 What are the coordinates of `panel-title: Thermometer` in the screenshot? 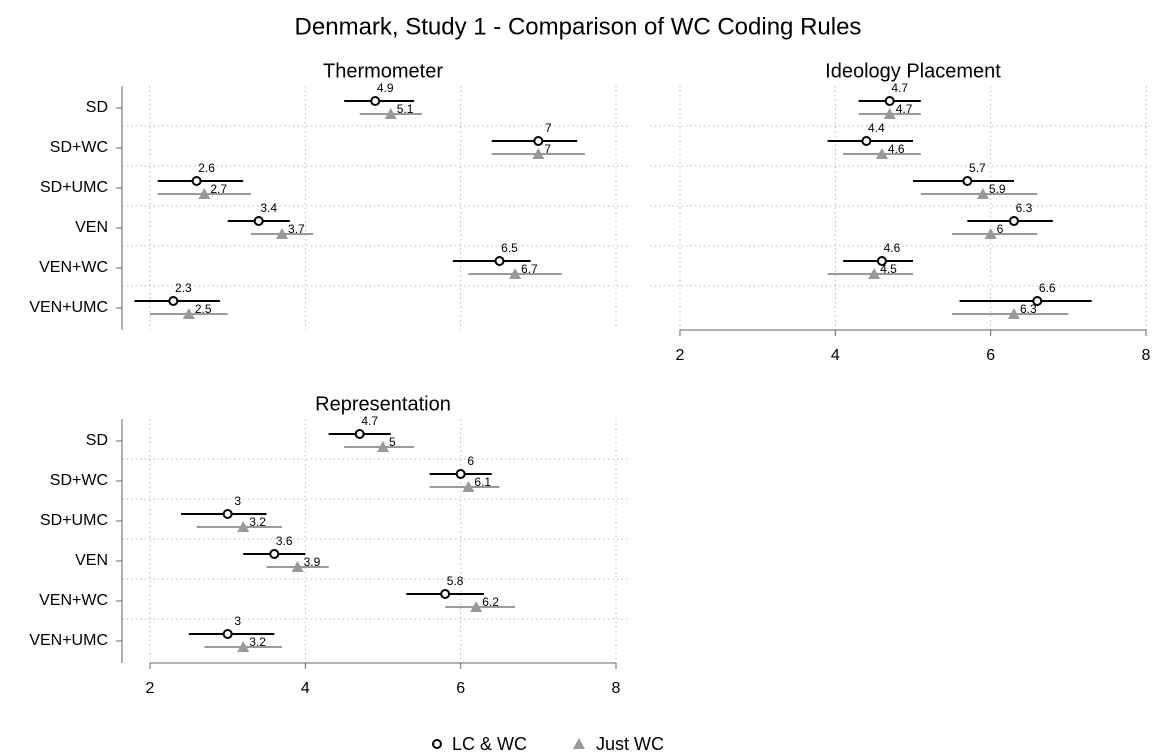 It's located at (383, 71).